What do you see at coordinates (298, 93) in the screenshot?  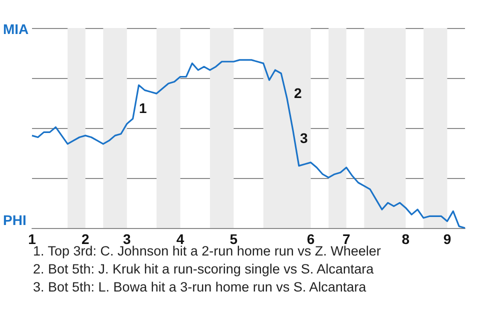 I see `annotation: 2` at bounding box center [298, 93].